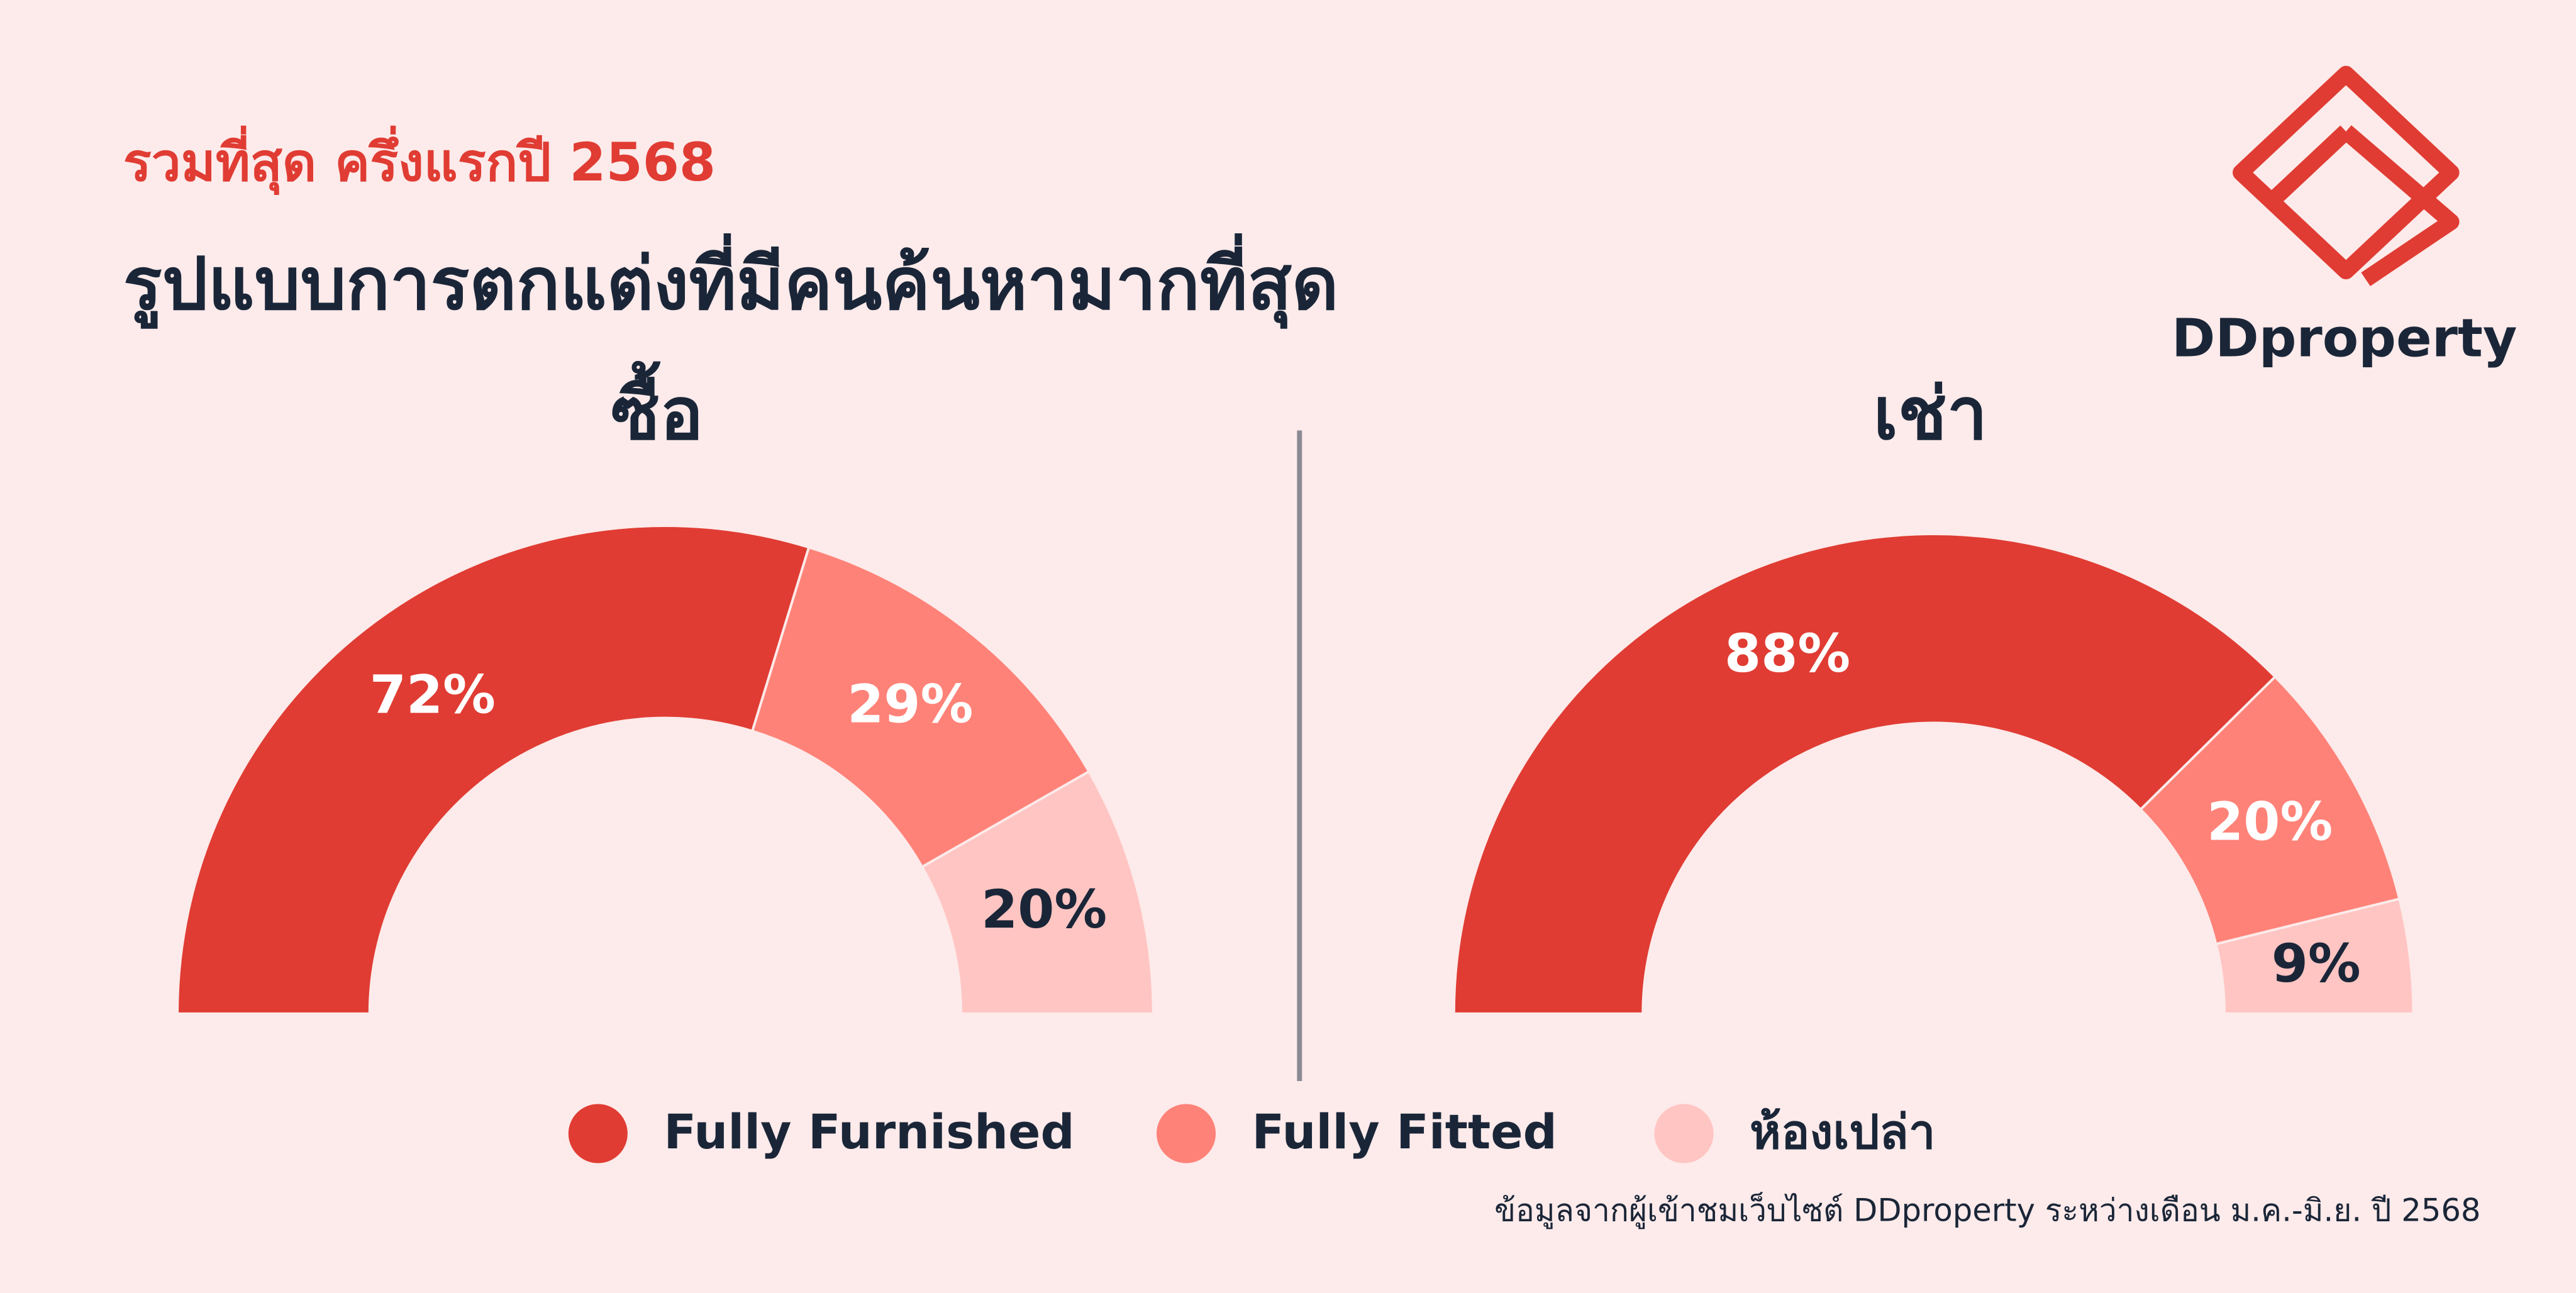 The height and width of the screenshot is (1293, 2576). I want to click on legend-label: Fully Furnished, so click(868, 1132).